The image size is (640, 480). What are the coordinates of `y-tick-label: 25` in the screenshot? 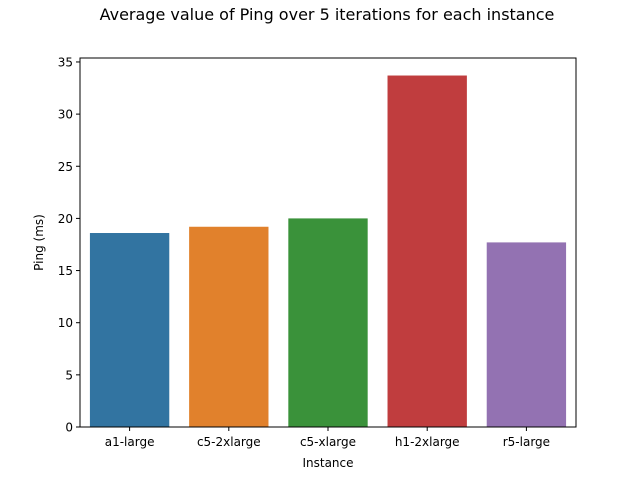 It's located at (65, 167).